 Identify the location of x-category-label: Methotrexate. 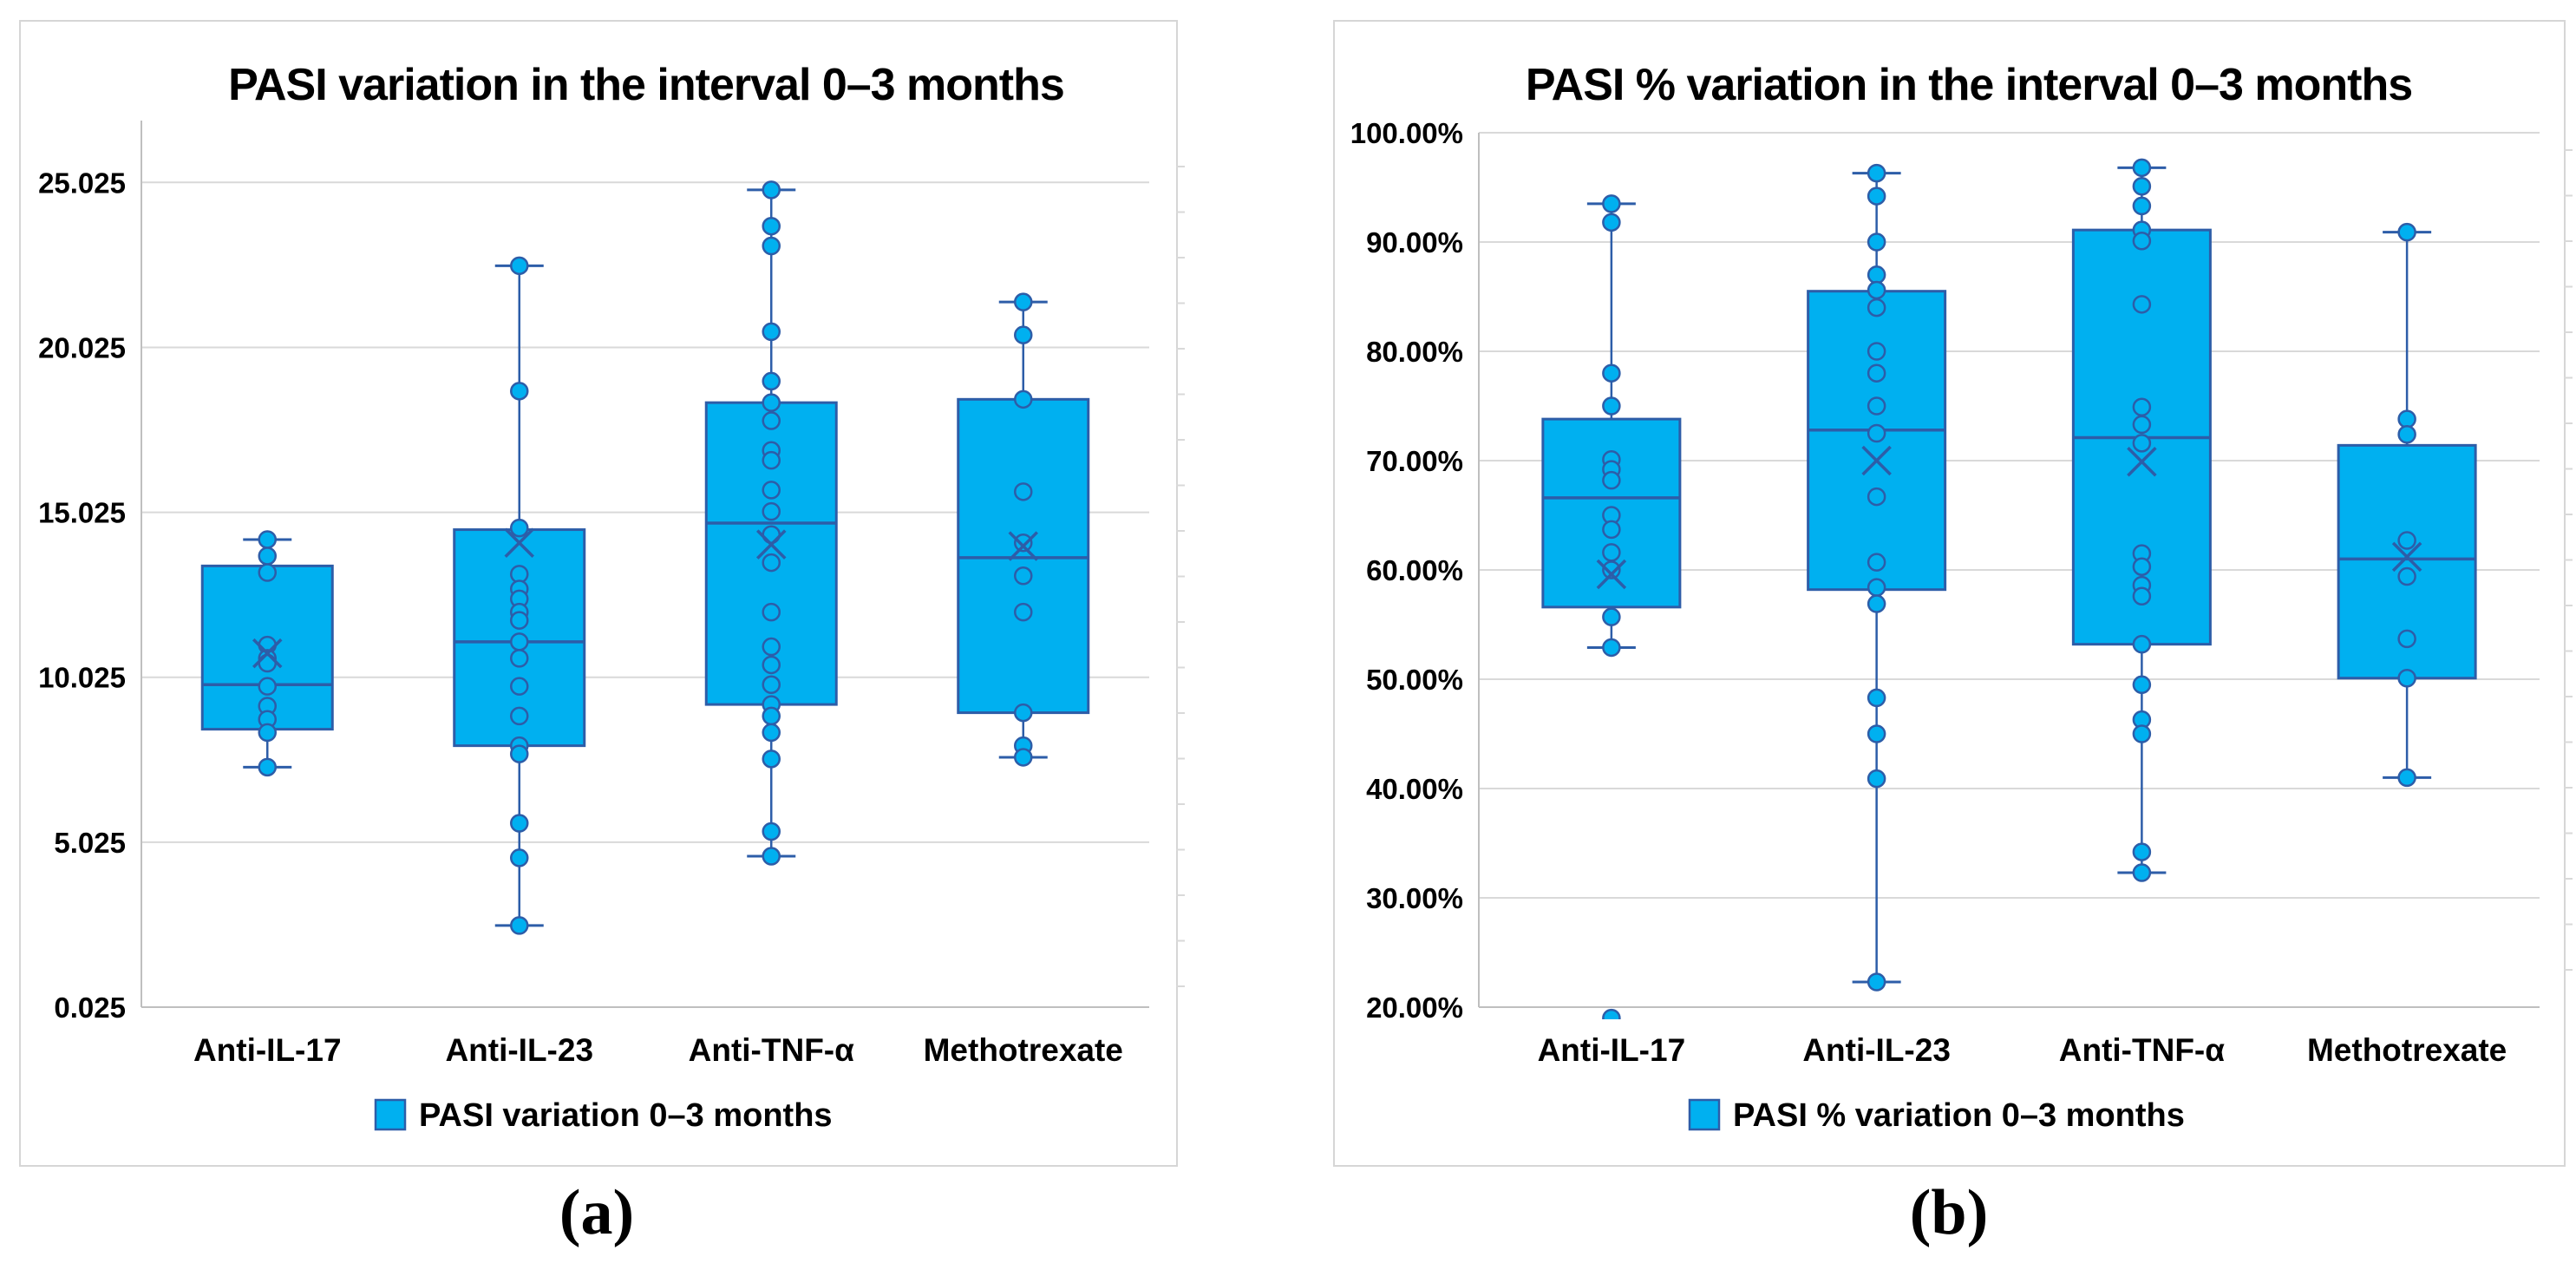
(2407, 1050).